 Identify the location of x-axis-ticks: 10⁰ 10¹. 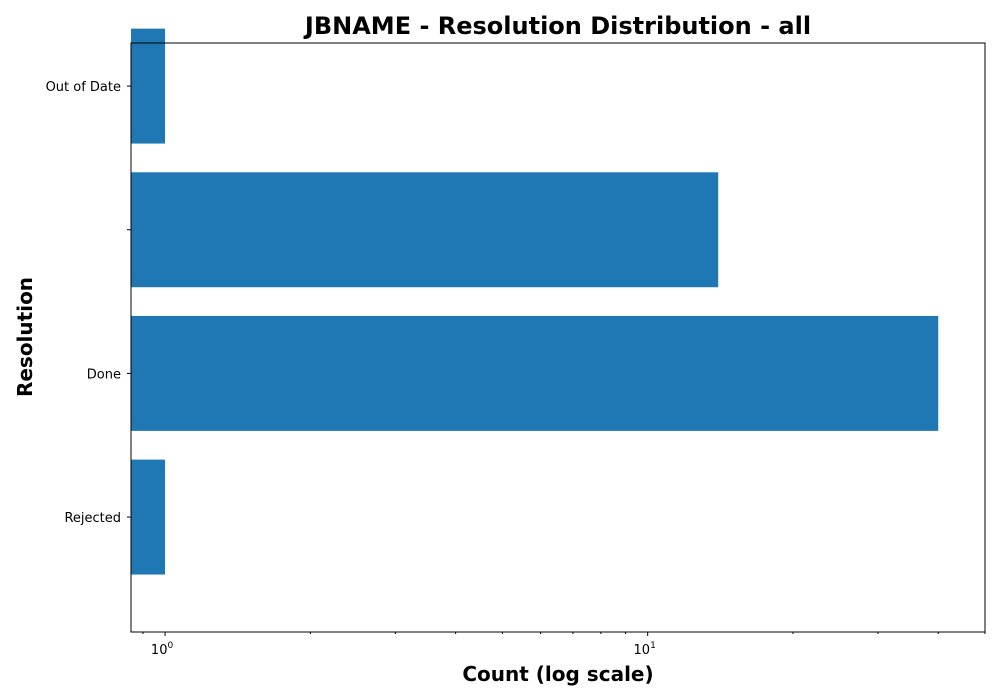
(564, 645).